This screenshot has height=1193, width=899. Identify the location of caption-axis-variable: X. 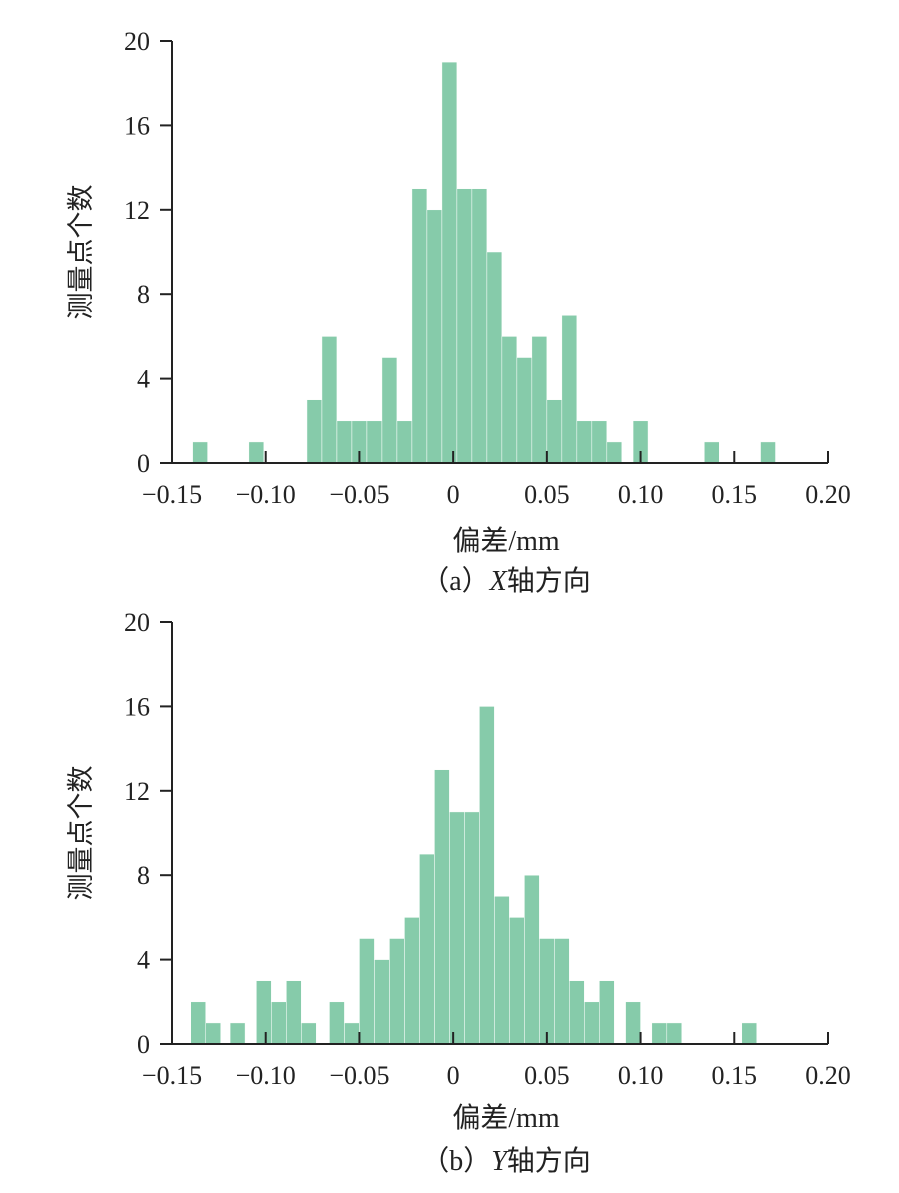
(498, 581).